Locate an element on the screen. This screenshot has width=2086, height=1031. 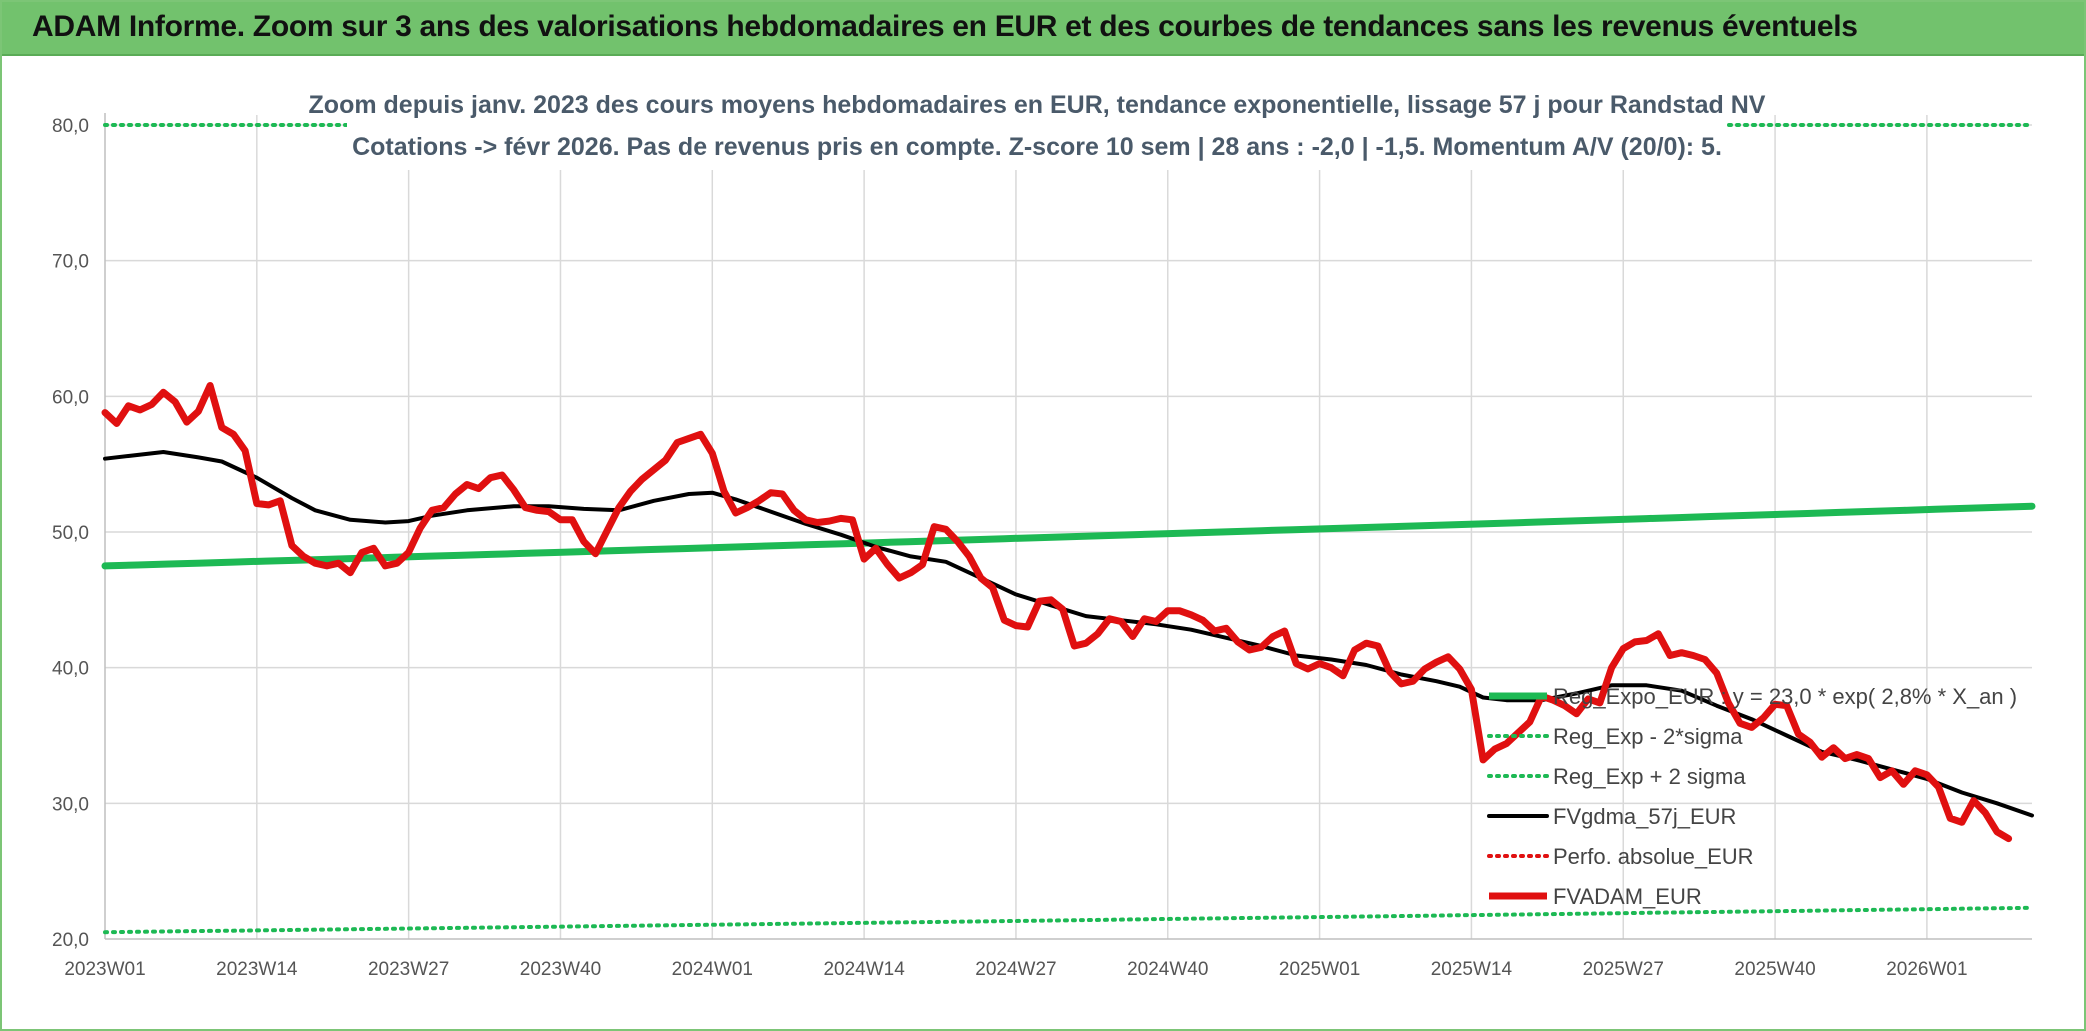
title-background is located at coordinates (1037, 126).